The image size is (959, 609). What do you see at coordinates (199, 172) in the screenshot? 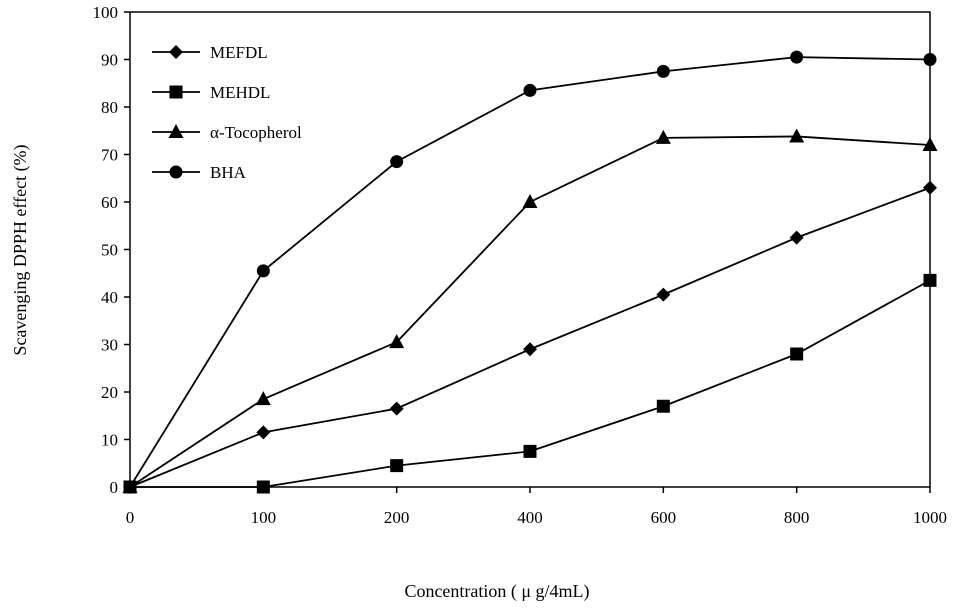
I see `legend-entry: BHA` at bounding box center [199, 172].